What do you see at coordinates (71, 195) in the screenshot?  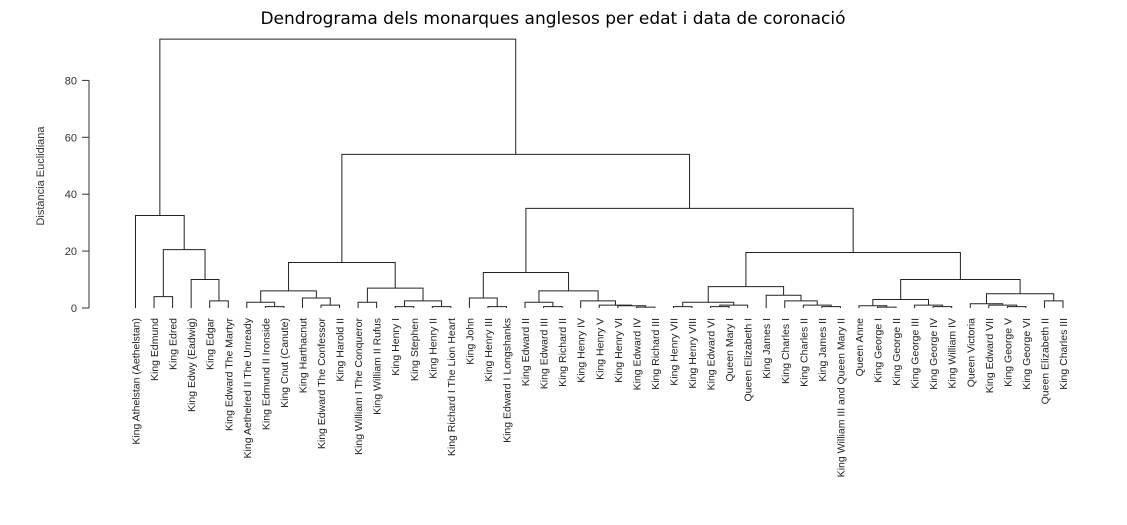 I see `y-tick-label: 40` at bounding box center [71, 195].